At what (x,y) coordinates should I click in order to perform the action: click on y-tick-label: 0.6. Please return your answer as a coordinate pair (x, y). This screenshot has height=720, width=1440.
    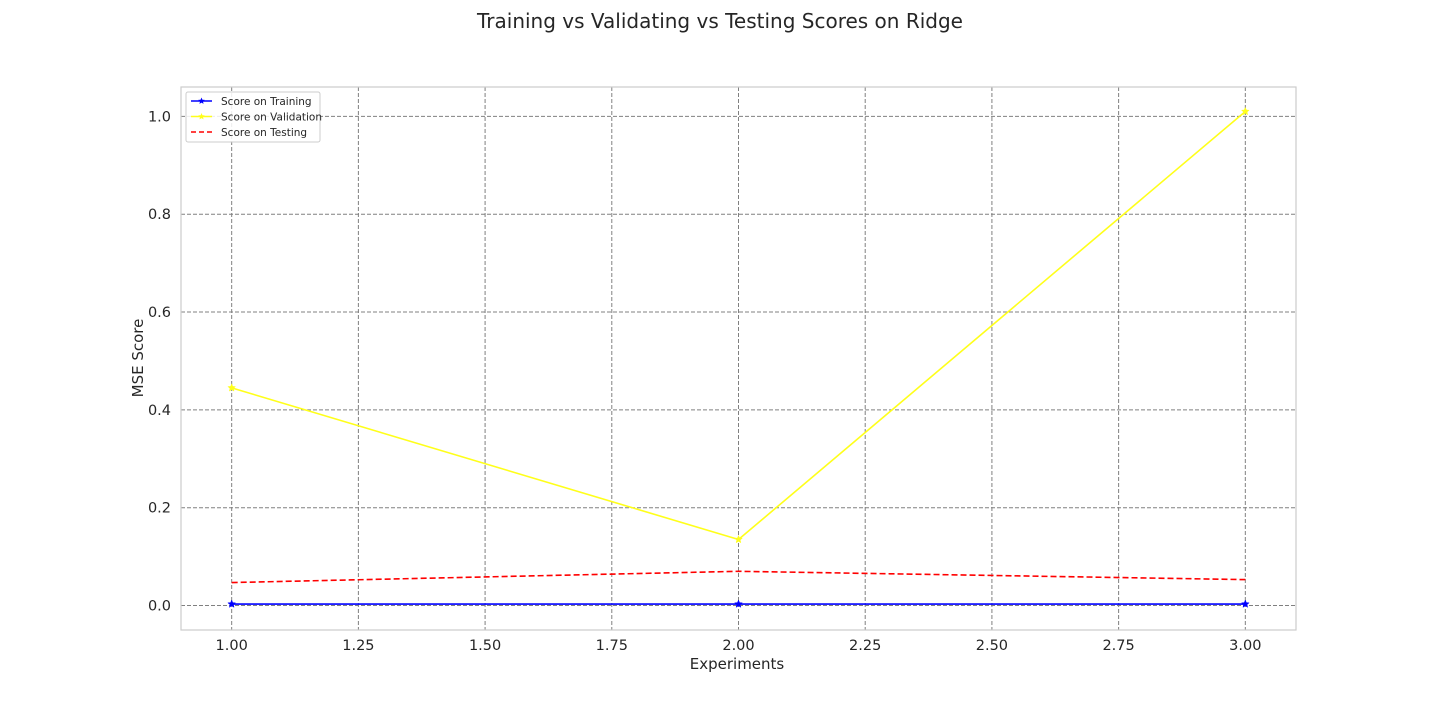
    Looking at the image, I should click on (159, 313).